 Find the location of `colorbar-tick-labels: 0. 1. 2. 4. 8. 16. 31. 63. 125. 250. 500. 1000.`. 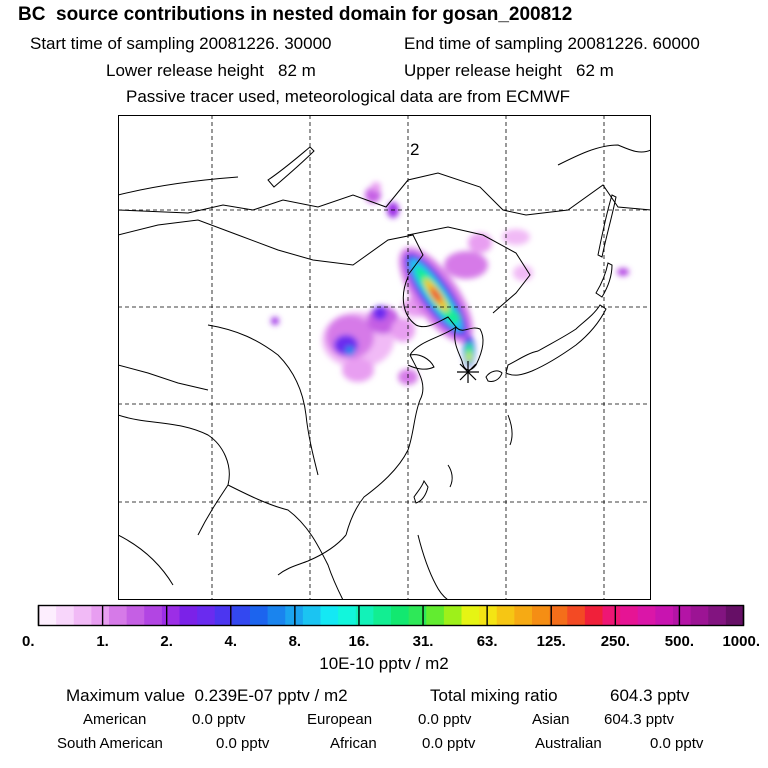

colorbar-tick-labels: 0. 1. 2. 4. 8. 16. 31. 63. 125. 250. 500. 1000. is located at coordinates (391, 641).